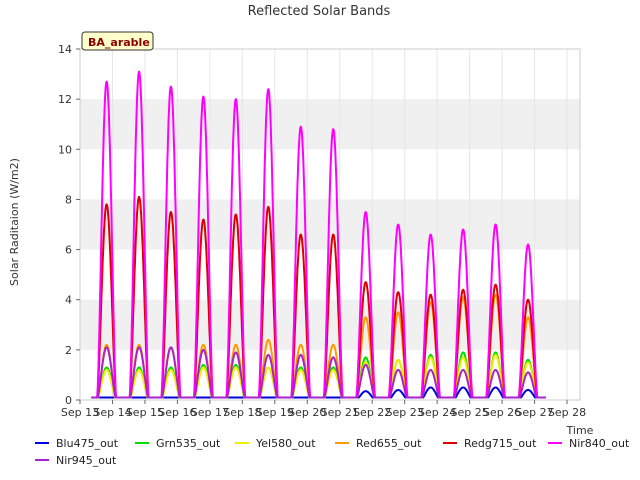 The height and width of the screenshot is (480, 640). I want to click on legend-label: Nir840_out, so click(599, 443).